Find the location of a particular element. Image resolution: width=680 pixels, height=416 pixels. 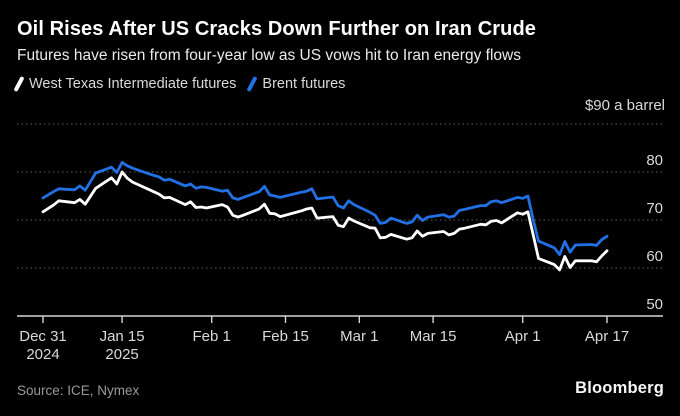

x-tick-label: Apr 1 is located at coordinates (523, 336).